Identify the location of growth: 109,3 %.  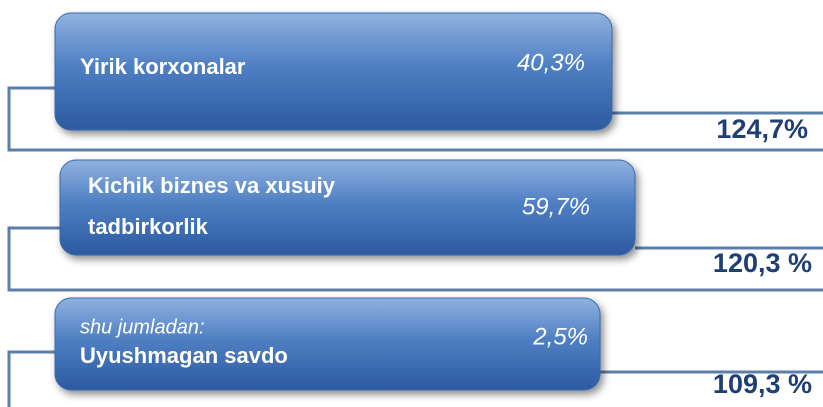
(762, 384).